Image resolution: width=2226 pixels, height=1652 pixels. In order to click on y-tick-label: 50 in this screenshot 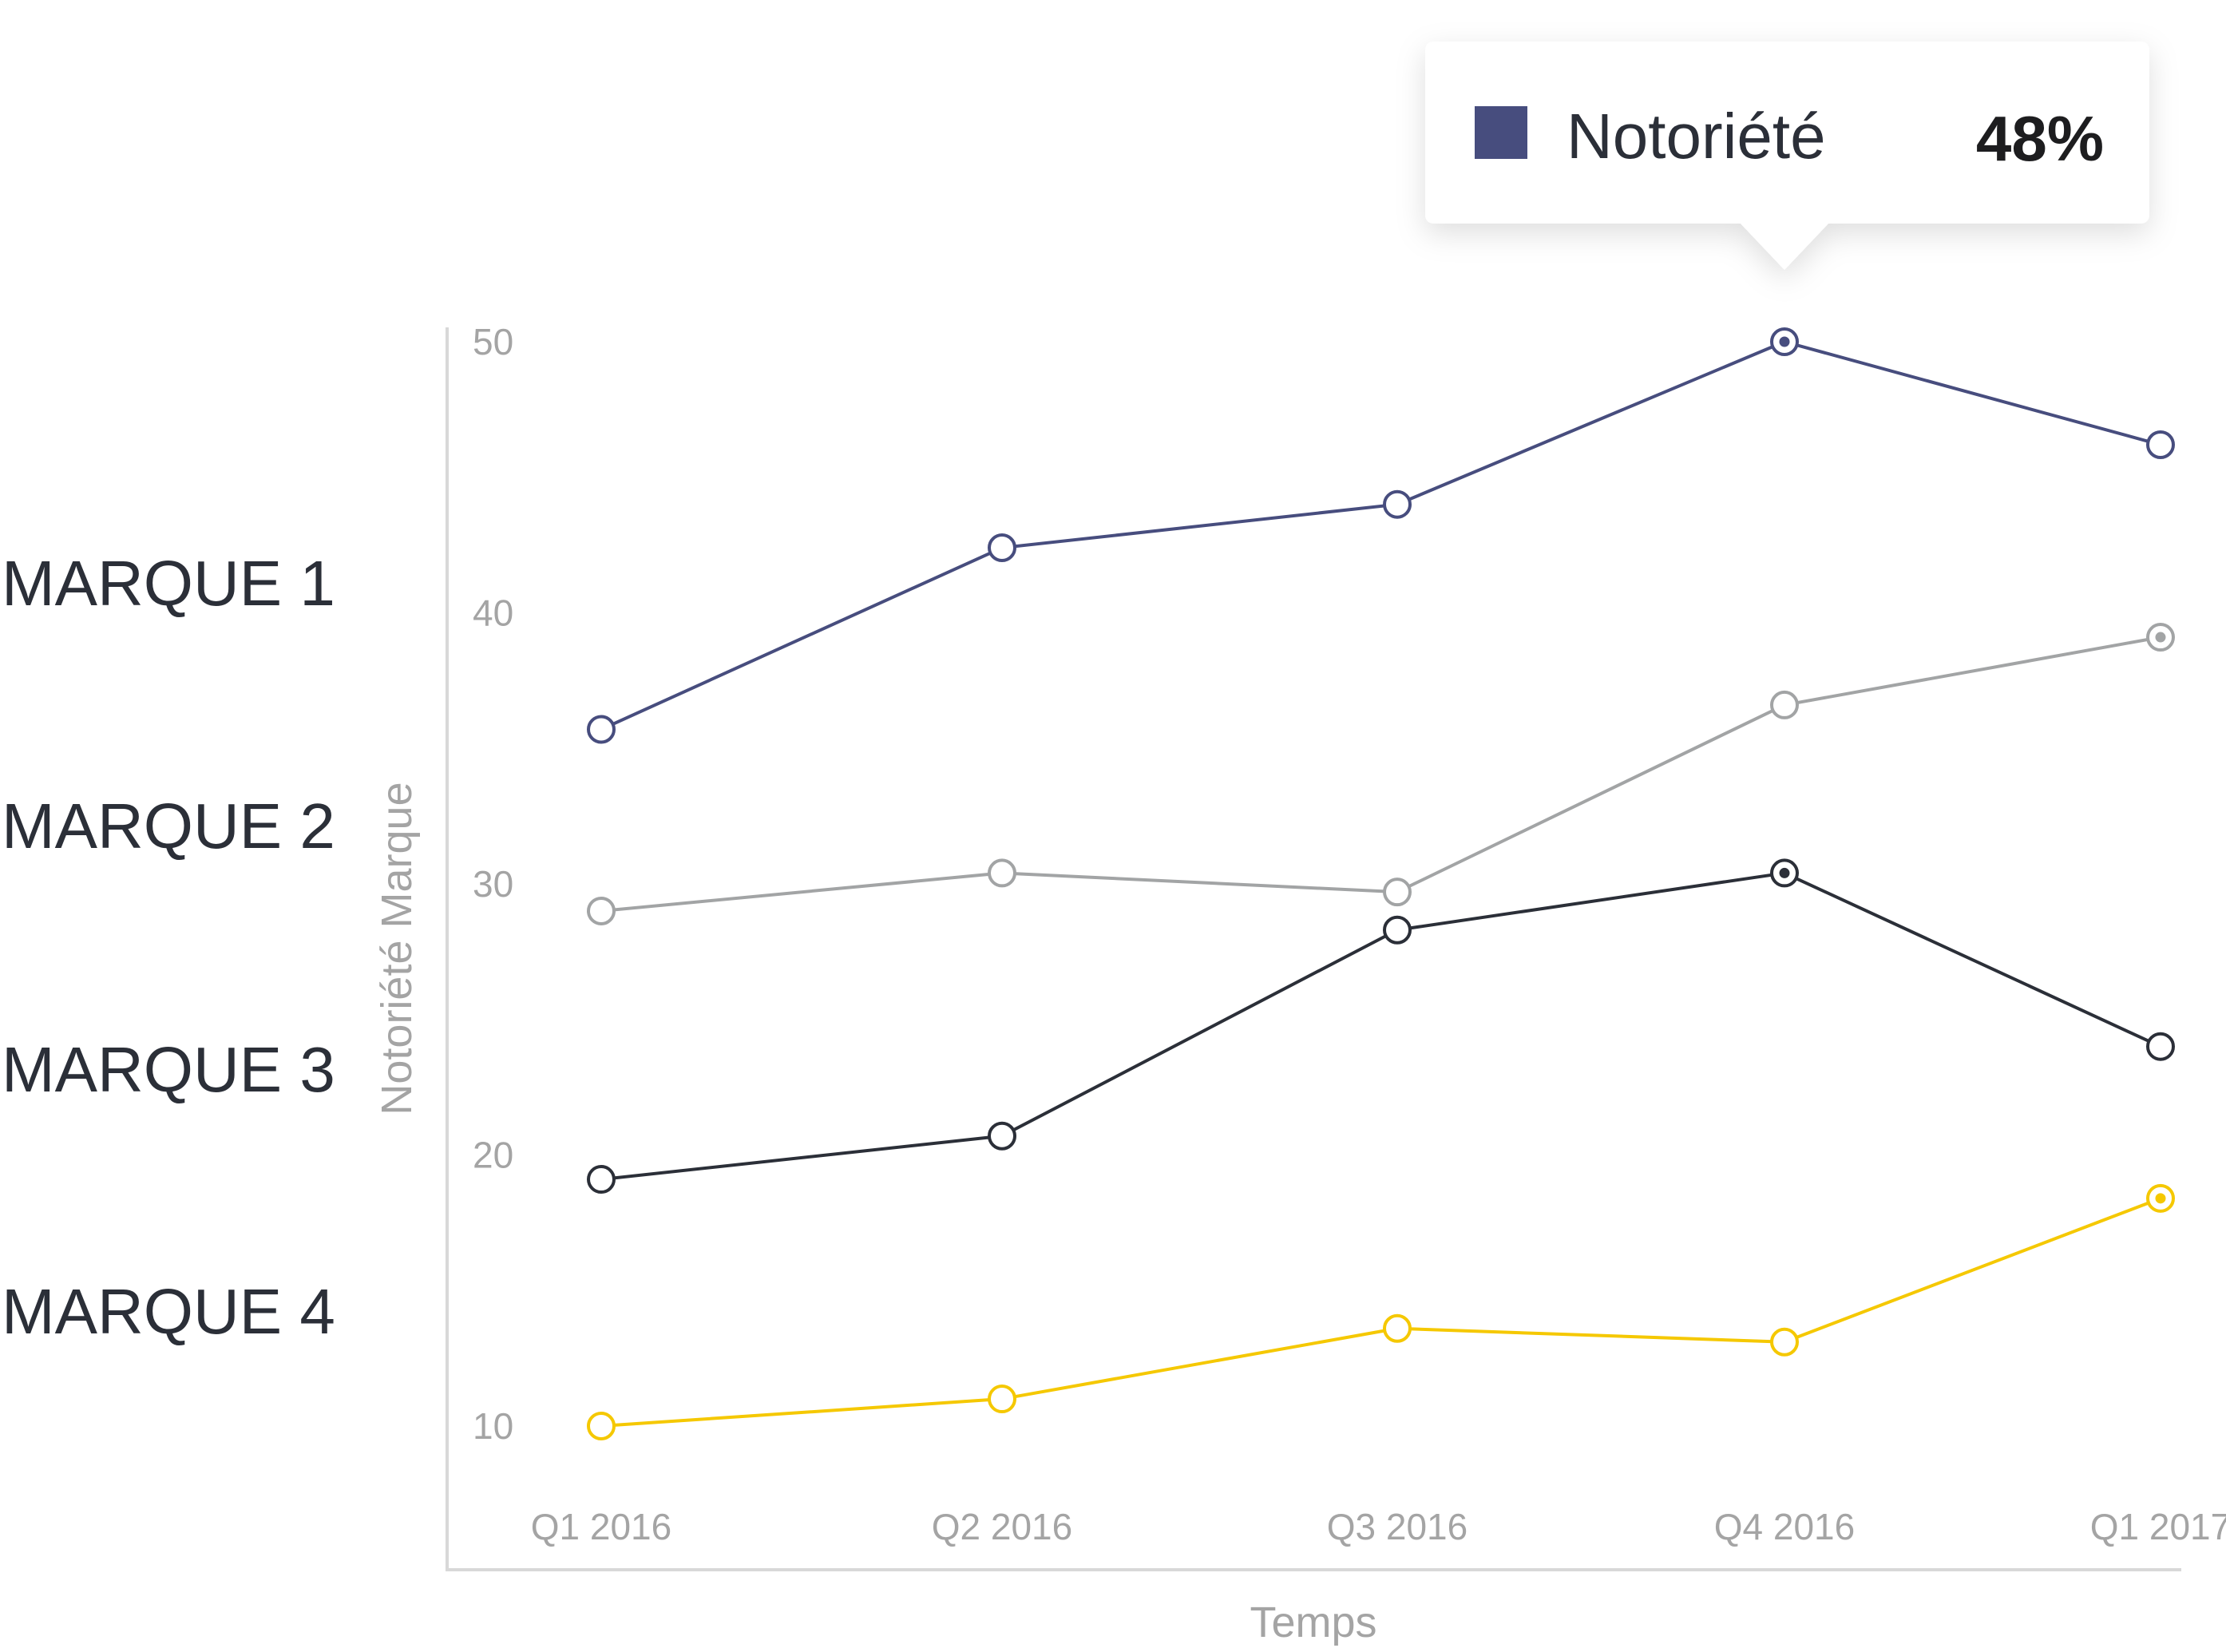, I will do `click(493, 341)`.